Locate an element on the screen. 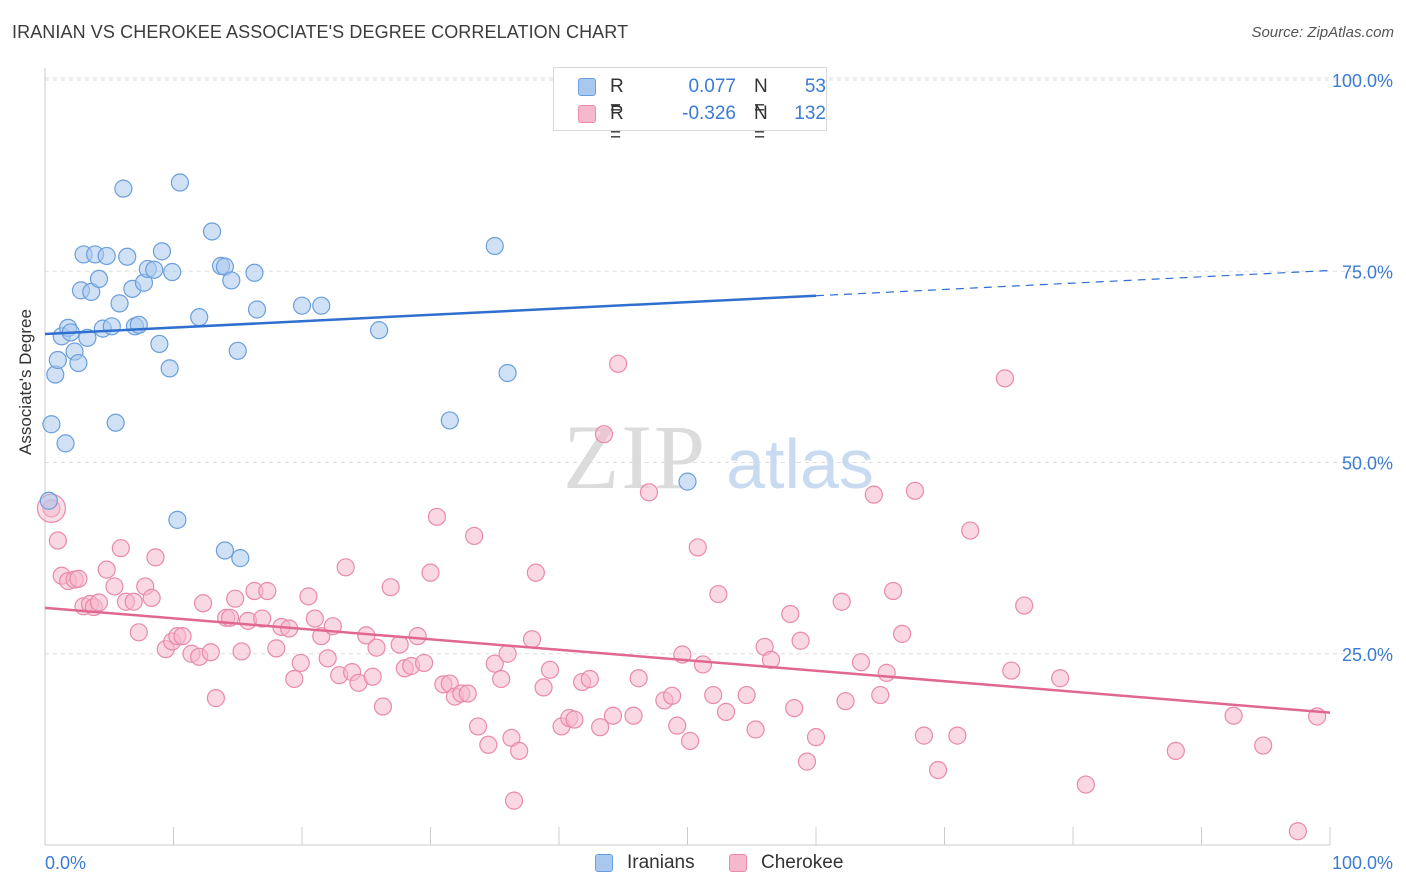 This screenshot has width=1406, height=892. legend-r-value: -0.326 is located at coordinates (709, 113).